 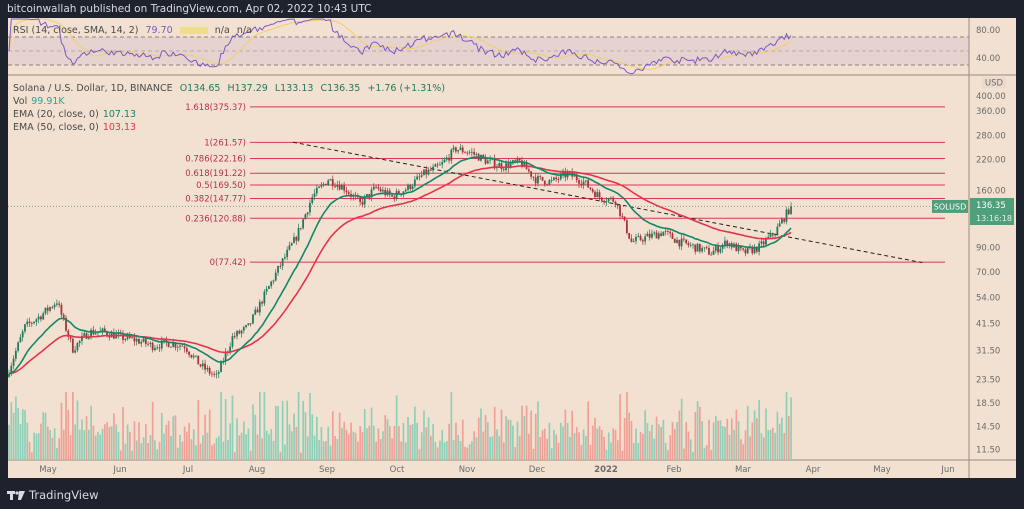 I want to click on ohlc-low: L133.13, so click(x=294, y=88).